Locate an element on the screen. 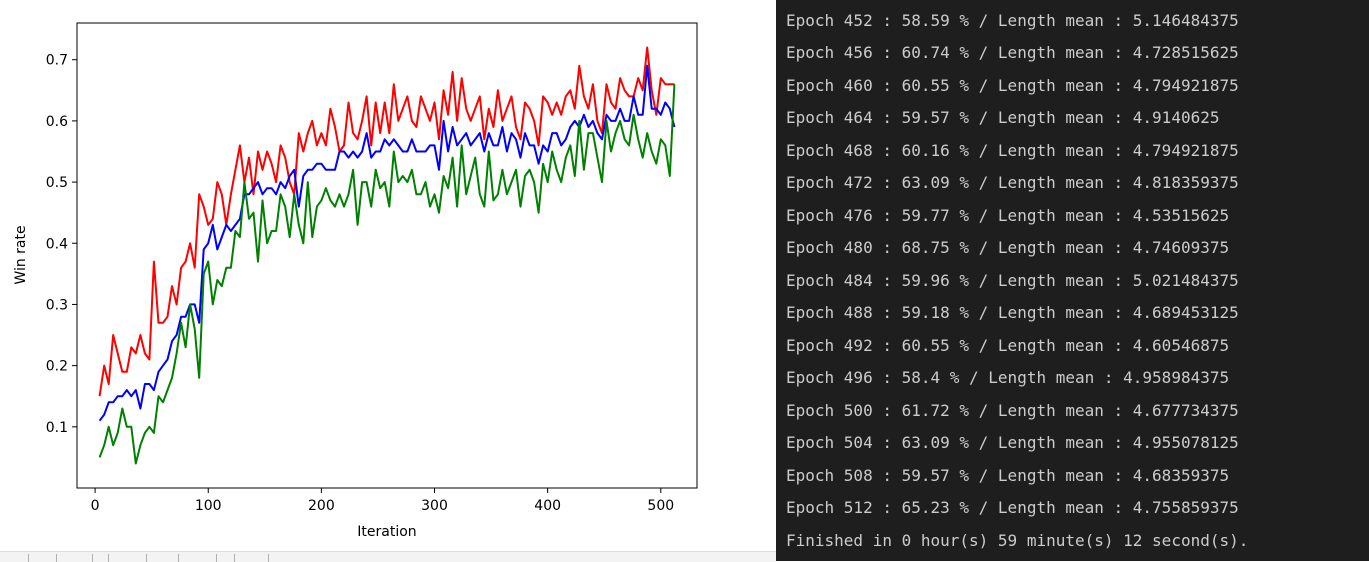  y-tick-label: 0.5 is located at coordinates (57, 183).